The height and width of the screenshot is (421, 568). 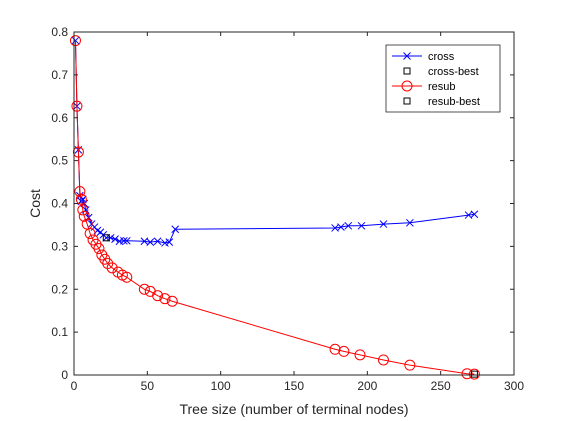 What do you see at coordinates (407, 56) in the screenshot?
I see `legend-marker-cross` at bounding box center [407, 56].